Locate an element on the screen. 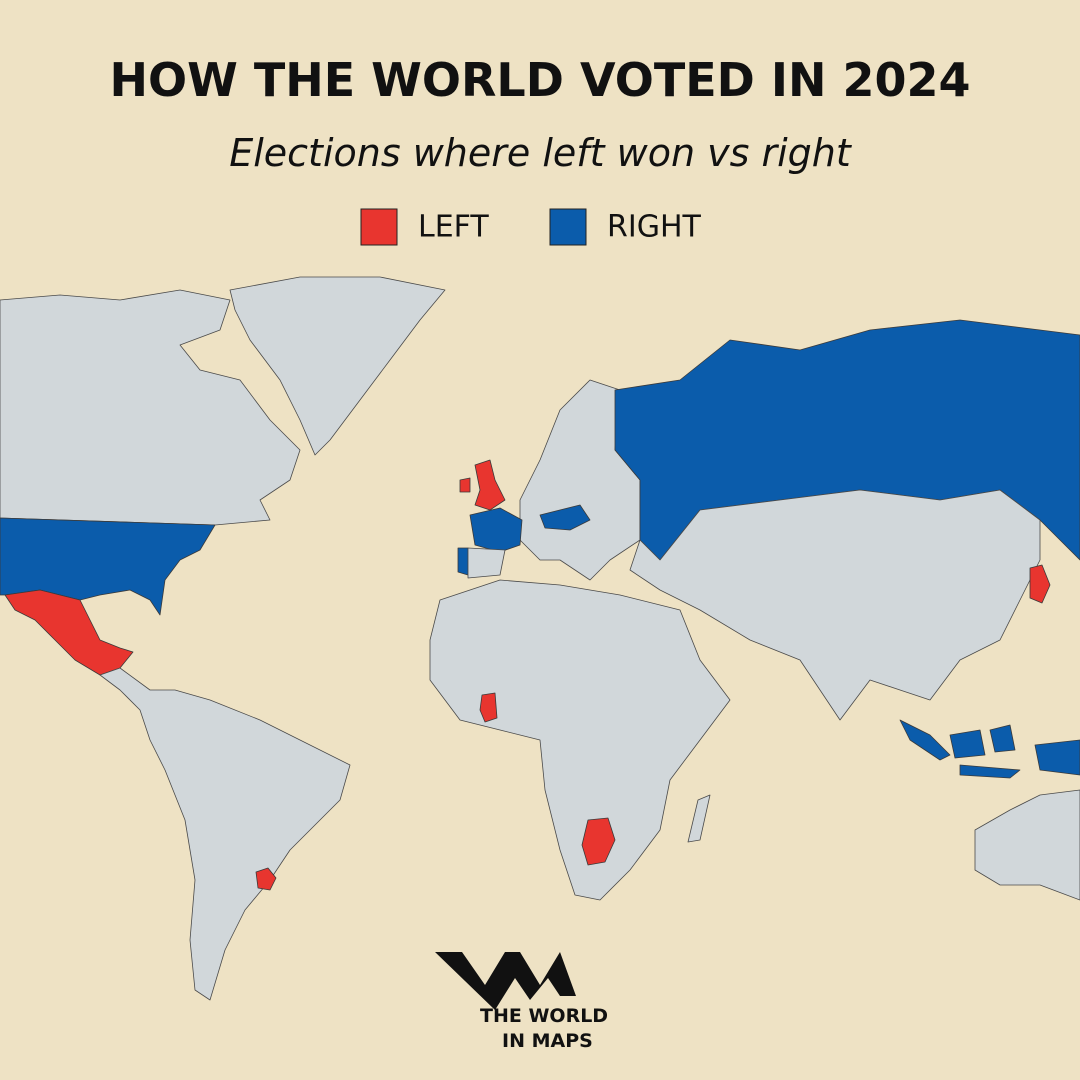 The image size is (1080, 1080). logo-mark is located at coordinates (505, 981).